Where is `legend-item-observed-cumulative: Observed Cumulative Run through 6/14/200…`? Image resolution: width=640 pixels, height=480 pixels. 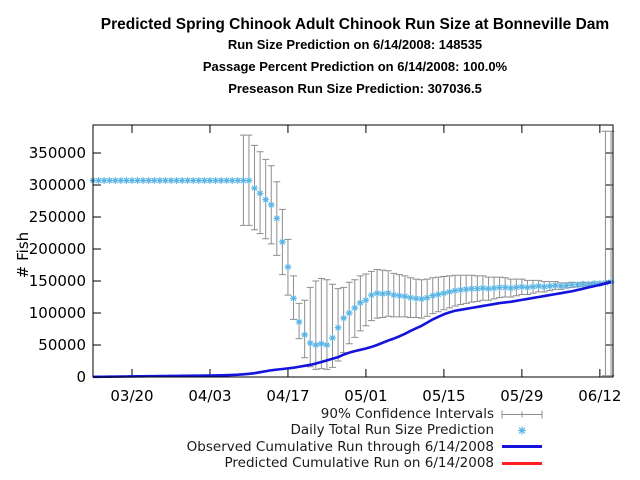
legend-item-observed-cumulative: Observed Cumulative Run through 6/14/200… is located at coordinates (271, 447).